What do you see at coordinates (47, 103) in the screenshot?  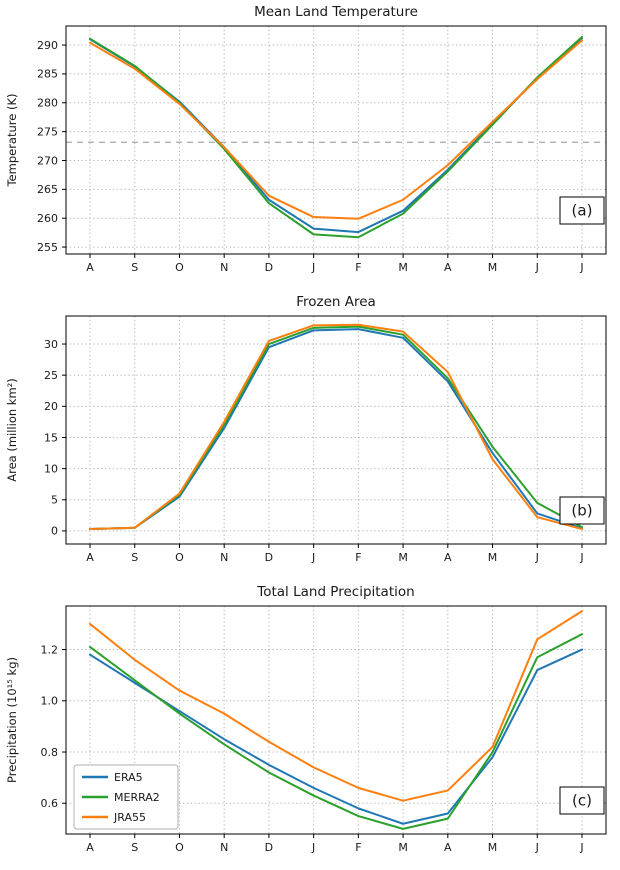 I see `y-tick-label: 280` at bounding box center [47, 103].